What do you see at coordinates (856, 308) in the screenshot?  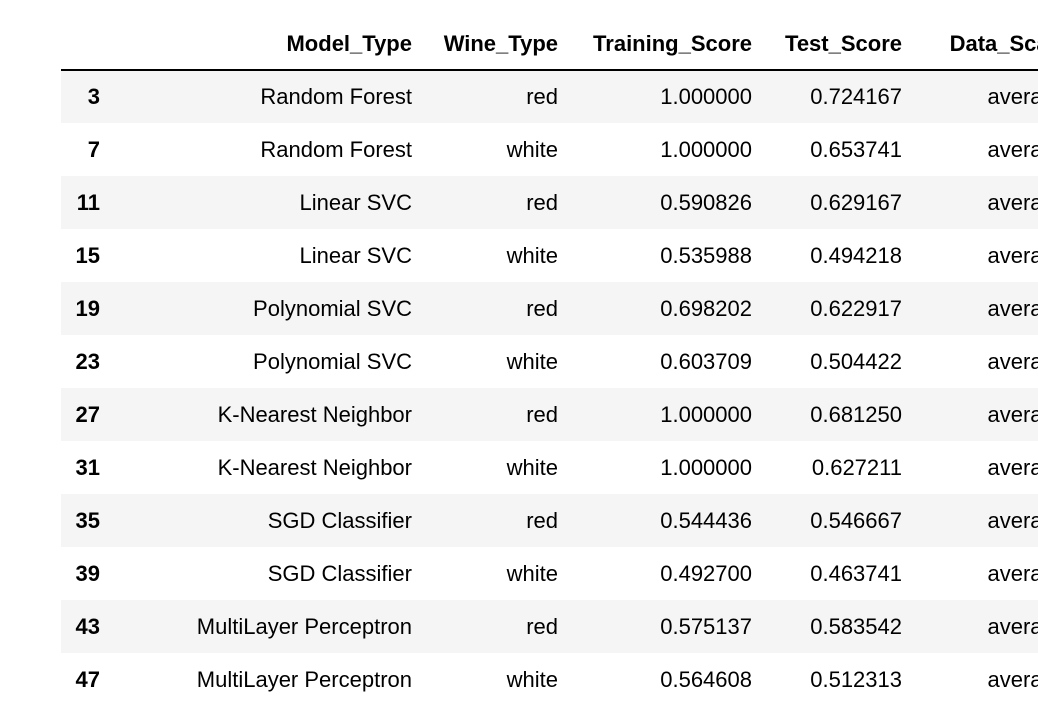 I see `cell-test-score: 0.622917` at bounding box center [856, 308].